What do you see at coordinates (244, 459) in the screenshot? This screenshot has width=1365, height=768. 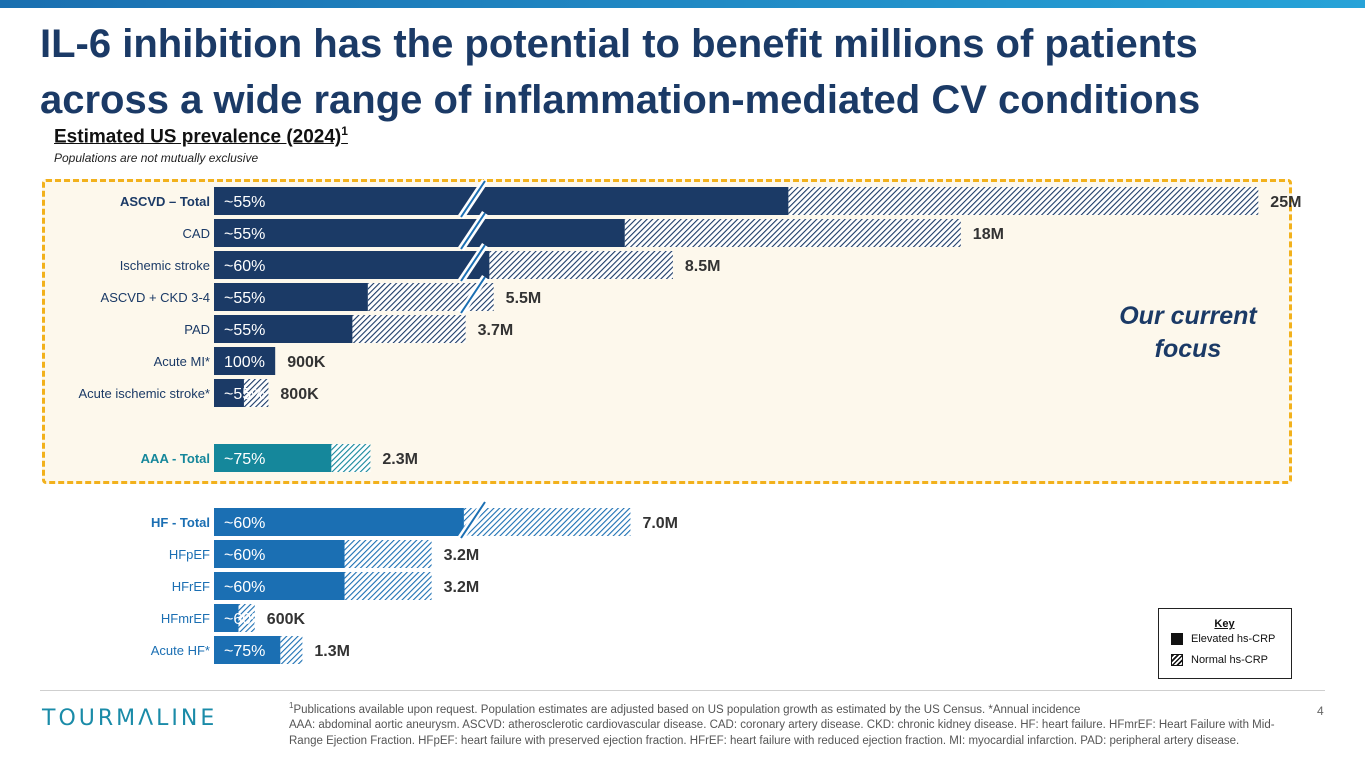 I see `bar-percent-aaa-total: ~75%` at bounding box center [244, 459].